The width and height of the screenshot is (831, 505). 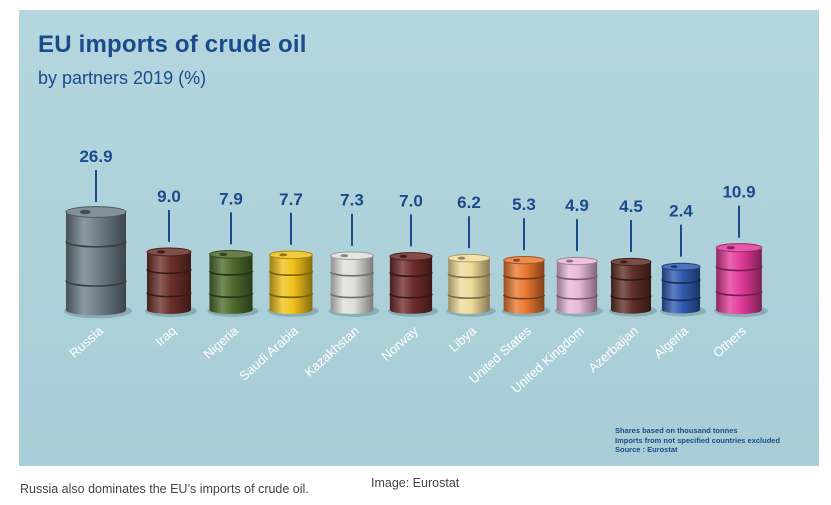 I want to click on note-source: Source : Eurostat, so click(x=646, y=449).